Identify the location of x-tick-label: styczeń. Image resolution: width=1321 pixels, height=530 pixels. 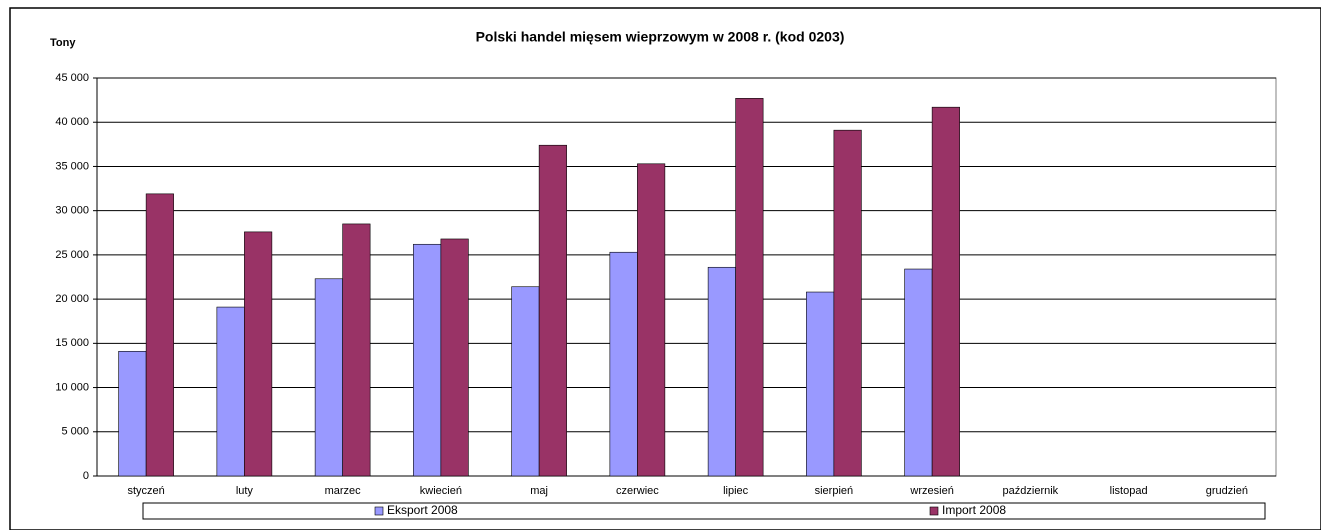
(145, 491).